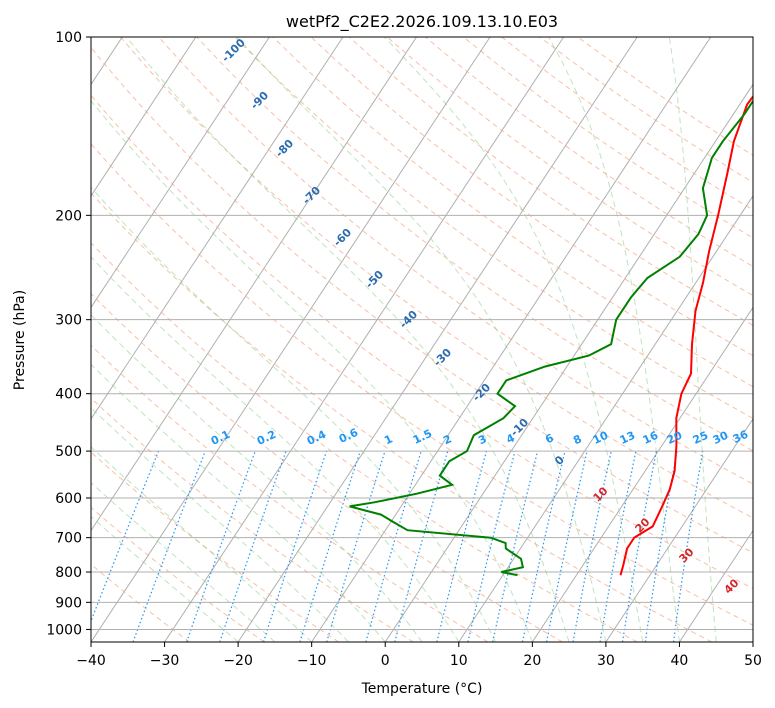 Image resolution: width=775 pixels, height=708 pixels. Describe the element at coordinates (559, 460) in the screenshot. I see `adiabat-label: 0` at that location.